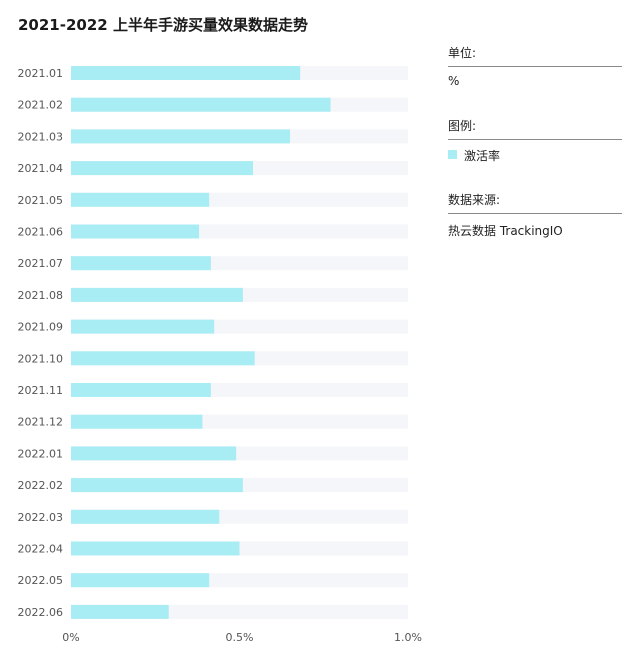 This screenshot has width=640, height=656. What do you see at coordinates (41, 232) in the screenshot?
I see `y-tick-label: 2021.06` at bounding box center [41, 232].